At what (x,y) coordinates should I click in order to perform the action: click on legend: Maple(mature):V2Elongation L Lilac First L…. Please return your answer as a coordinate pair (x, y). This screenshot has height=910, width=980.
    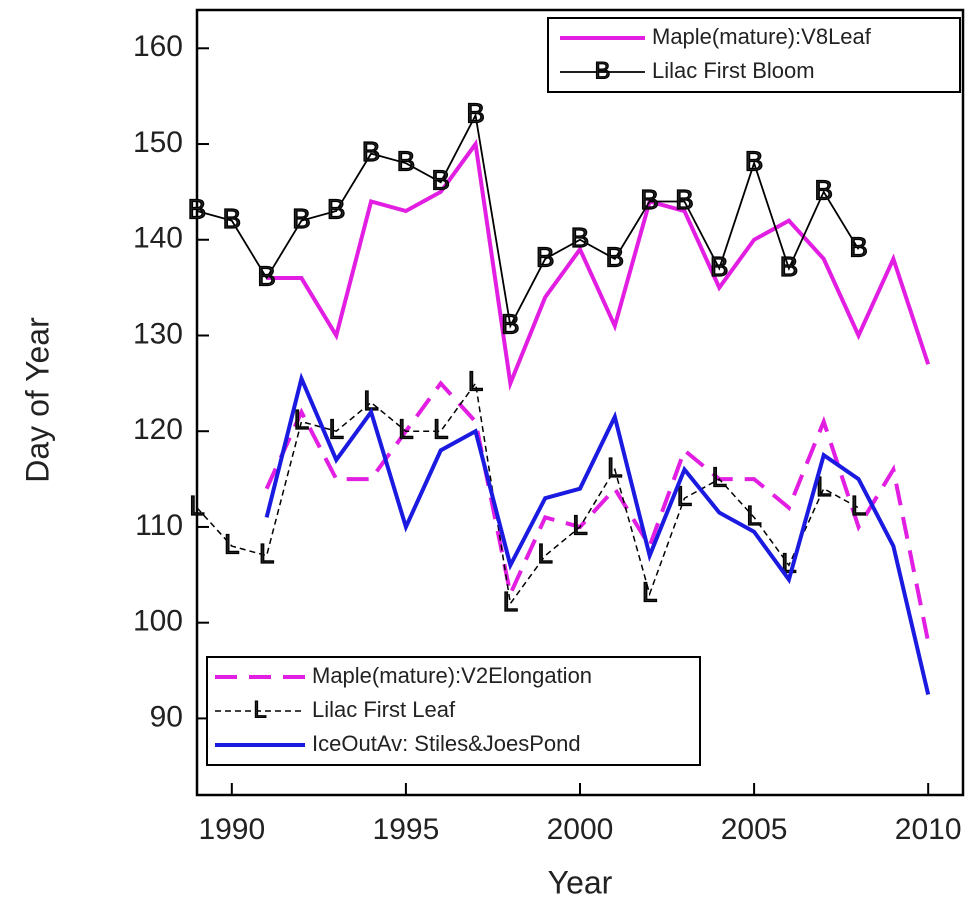
    Looking at the image, I should click on (453, 711).